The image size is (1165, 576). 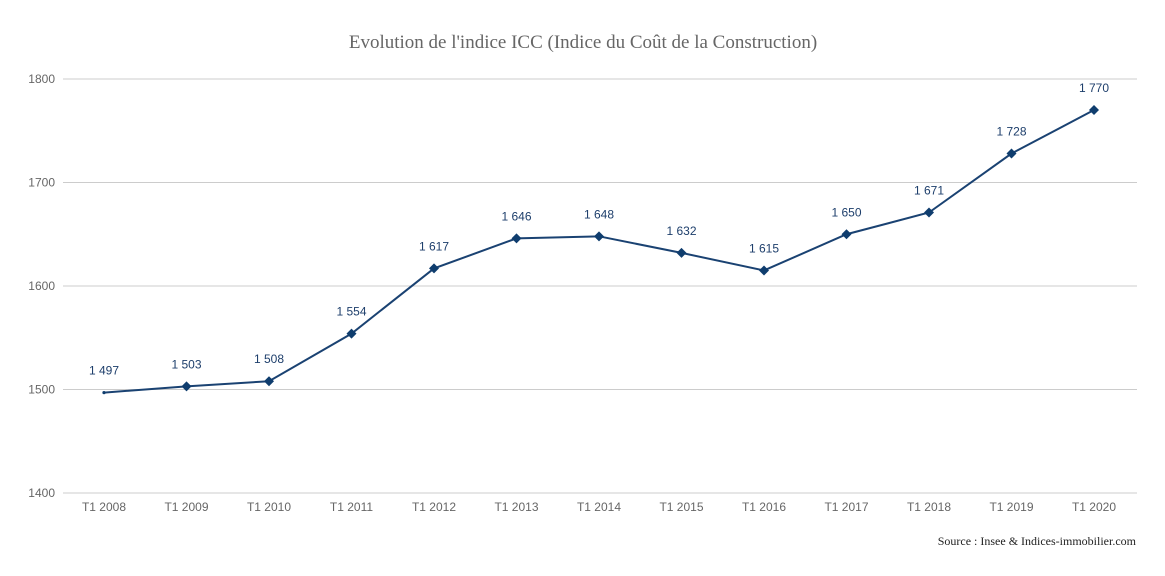 I want to click on y-tick-label: 1400, so click(x=41, y=493).